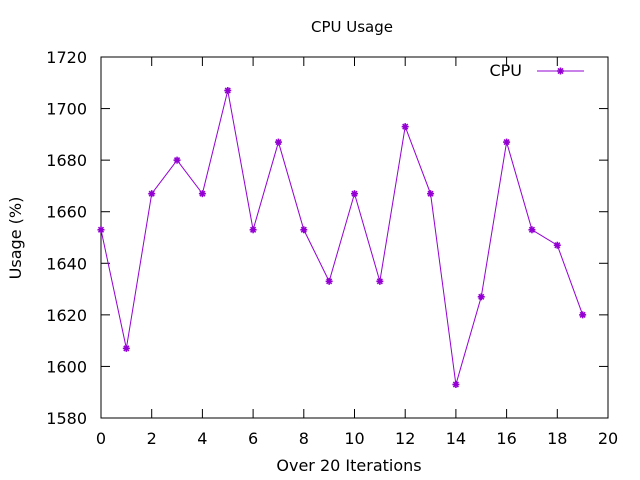 Image resolution: width=640 pixels, height=480 pixels. What do you see at coordinates (202, 438) in the screenshot?
I see `x-tick-label: 4` at bounding box center [202, 438].